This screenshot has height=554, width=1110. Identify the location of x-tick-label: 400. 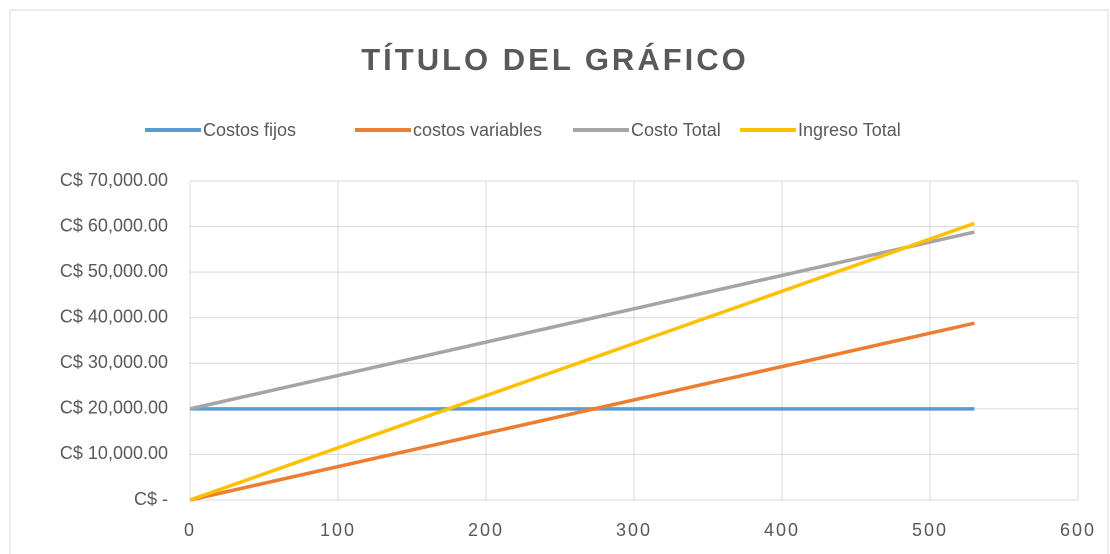
(782, 530).